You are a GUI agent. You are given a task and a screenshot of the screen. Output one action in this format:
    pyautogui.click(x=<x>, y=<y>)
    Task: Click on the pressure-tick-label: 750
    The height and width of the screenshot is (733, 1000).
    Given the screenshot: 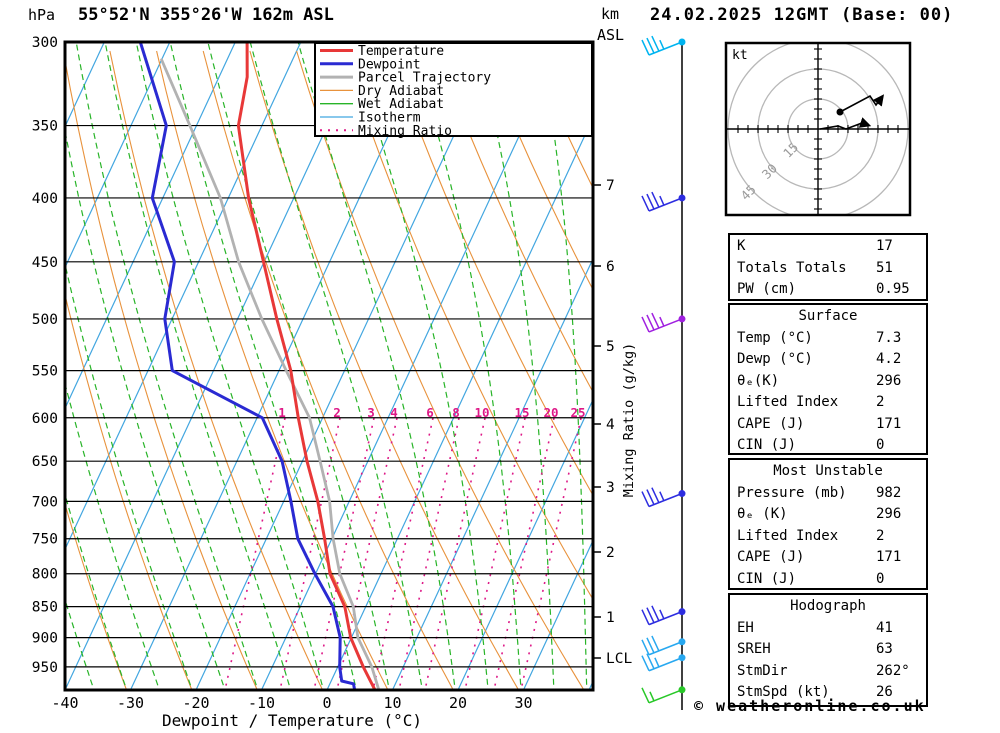 What is the action you would take?
    pyautogui.click(x=45, y=540)
    